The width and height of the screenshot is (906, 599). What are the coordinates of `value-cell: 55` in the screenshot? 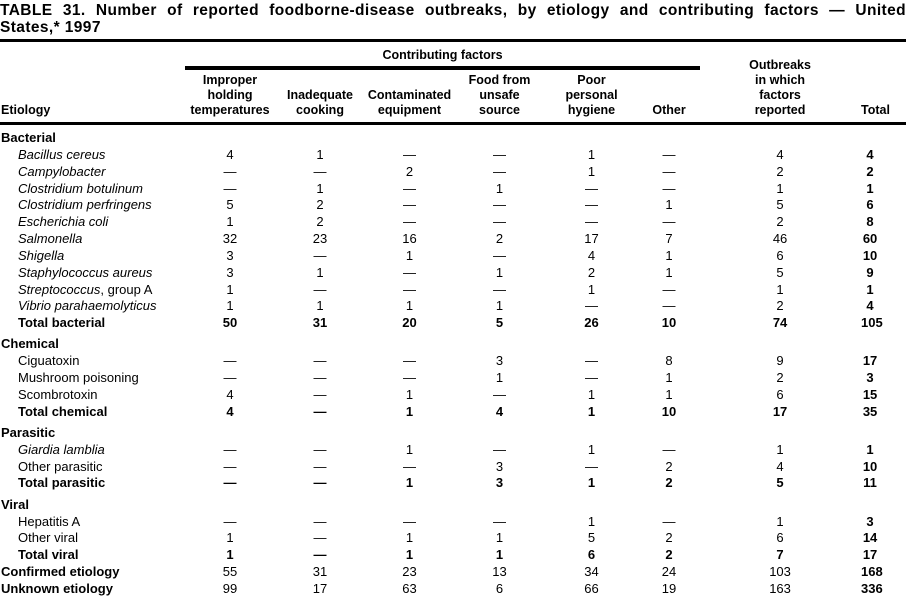 It's located at (230, 572).